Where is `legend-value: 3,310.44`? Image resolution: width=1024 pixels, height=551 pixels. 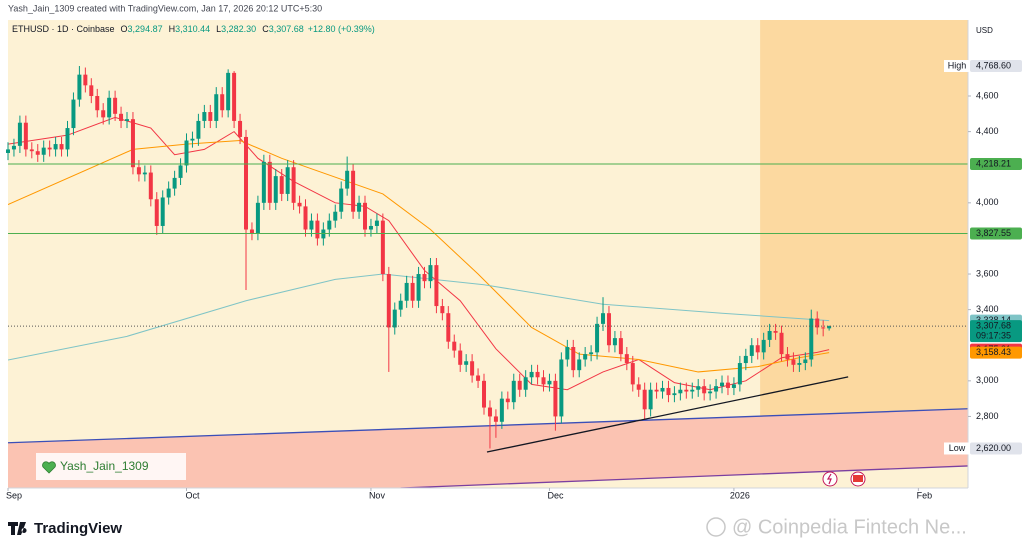
legend-value: 3,310.44 is located at coordinates (192, 29).